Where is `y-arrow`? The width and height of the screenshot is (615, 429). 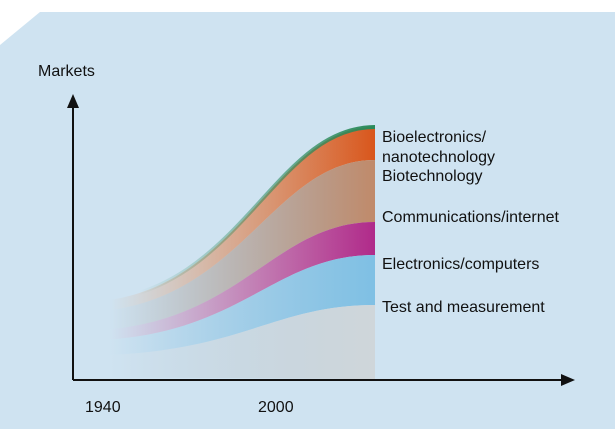 y-arrow is located at coordinates (73, 101).